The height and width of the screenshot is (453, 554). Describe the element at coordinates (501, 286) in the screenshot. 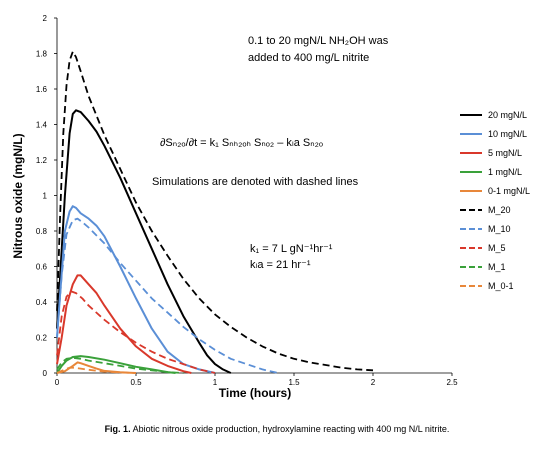

I see `legend-label: M_0-1` at that location.